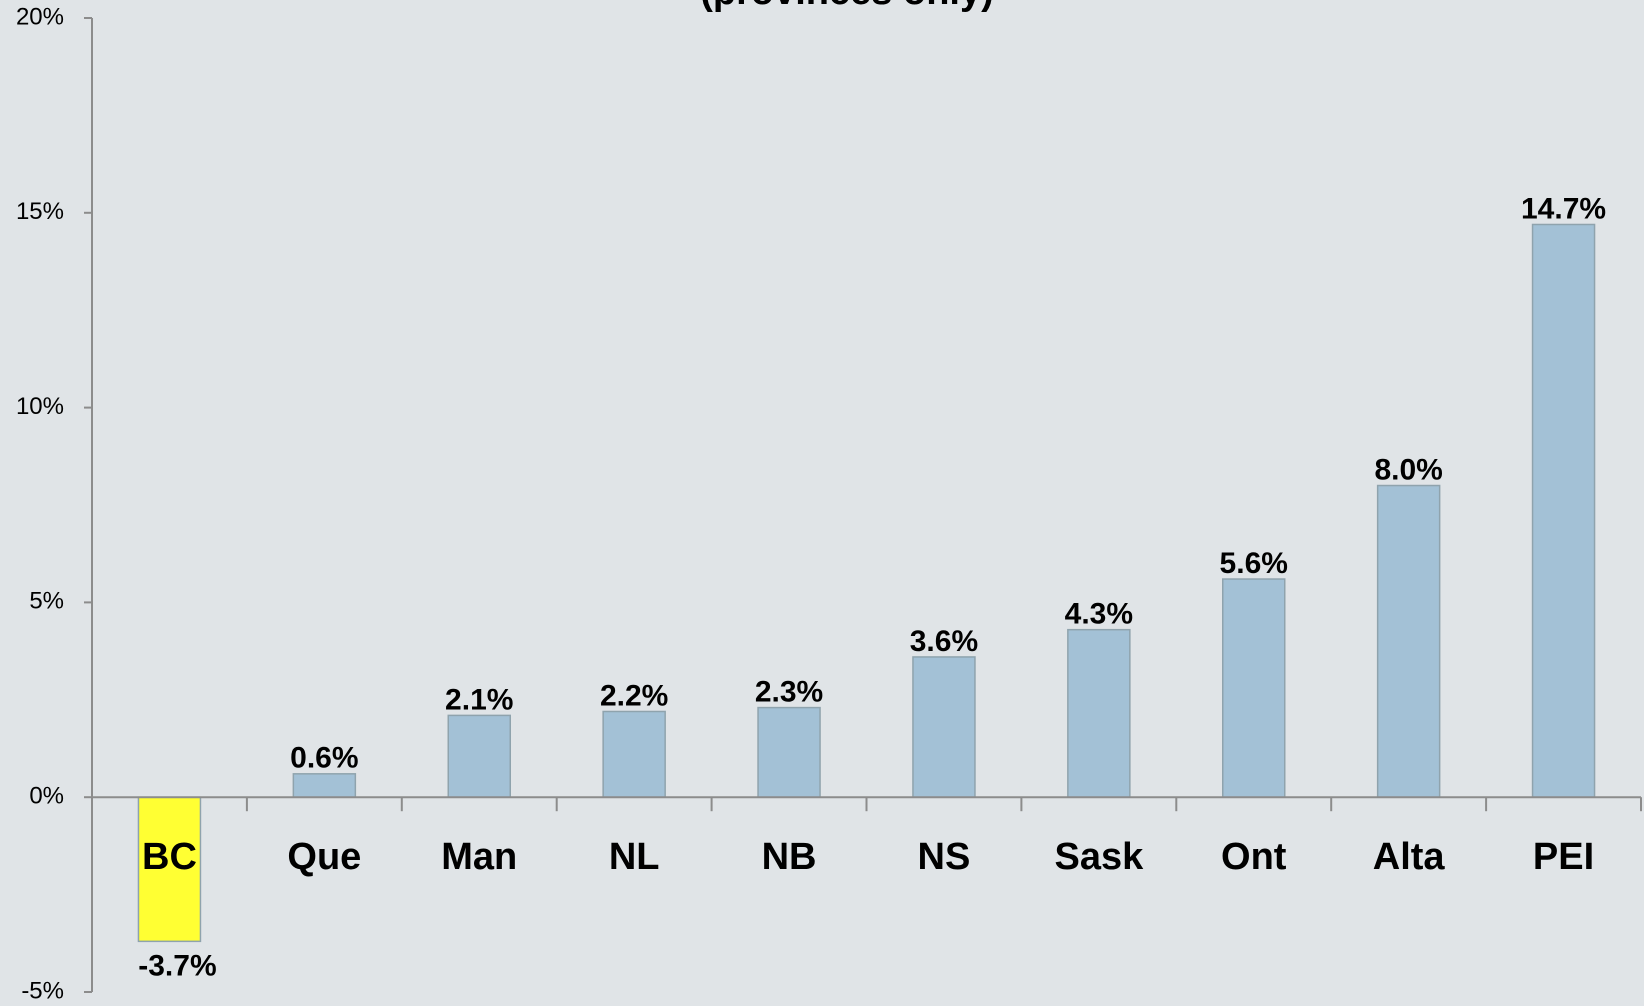 This screenshot has width=1644, height=1006. Describe the element at coordinates (40, 406) in the screenshot. I see `y-tick-label: 10%` at that location.